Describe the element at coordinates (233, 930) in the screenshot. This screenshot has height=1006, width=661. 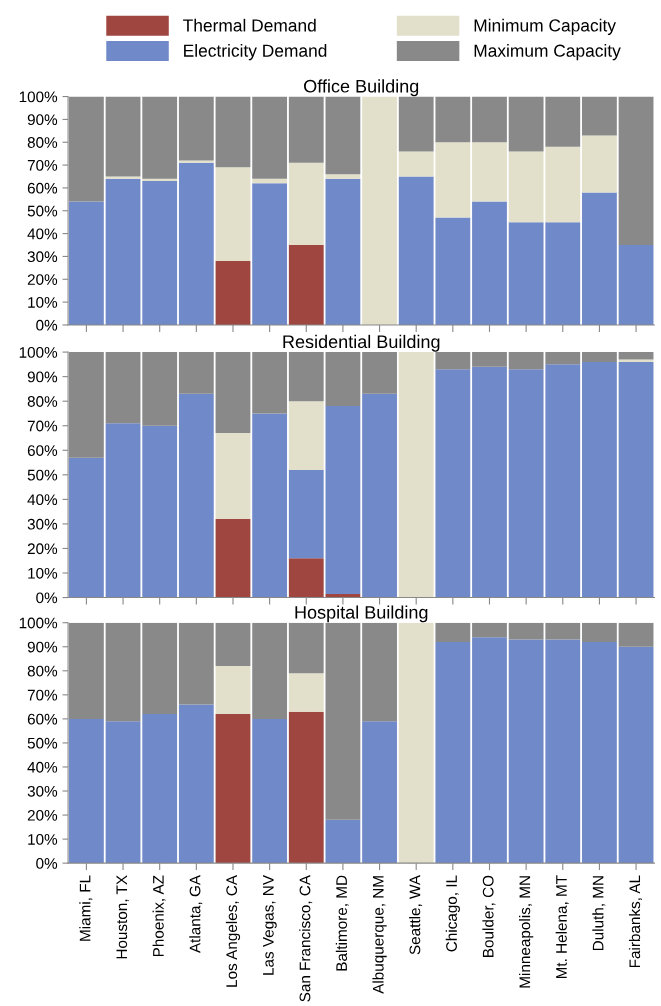
I see `x-tick-label: Los Angeles, CA` at that location.